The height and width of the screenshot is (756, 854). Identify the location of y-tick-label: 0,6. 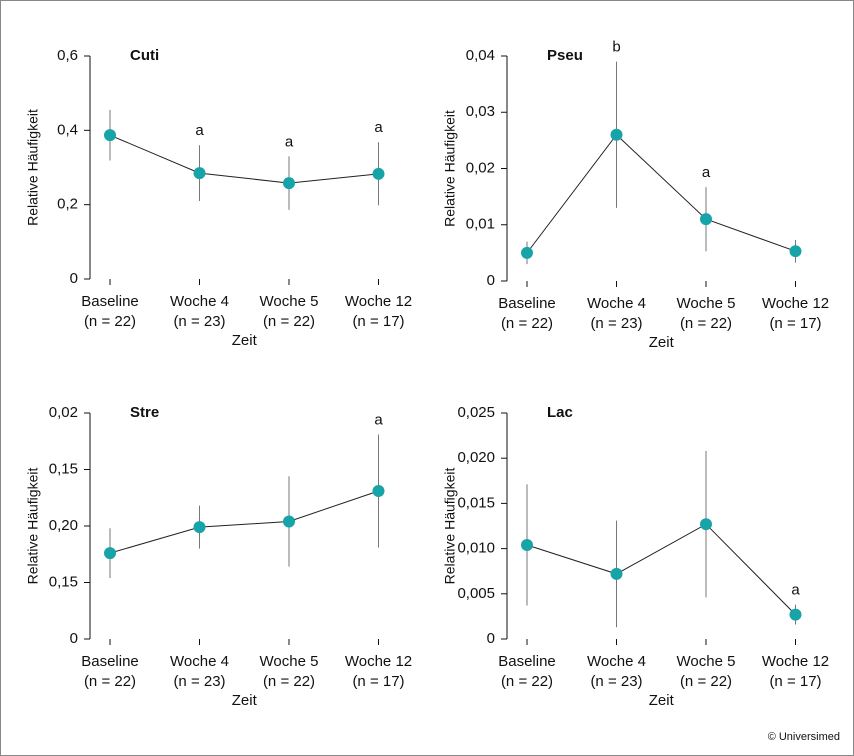
(67, 55).